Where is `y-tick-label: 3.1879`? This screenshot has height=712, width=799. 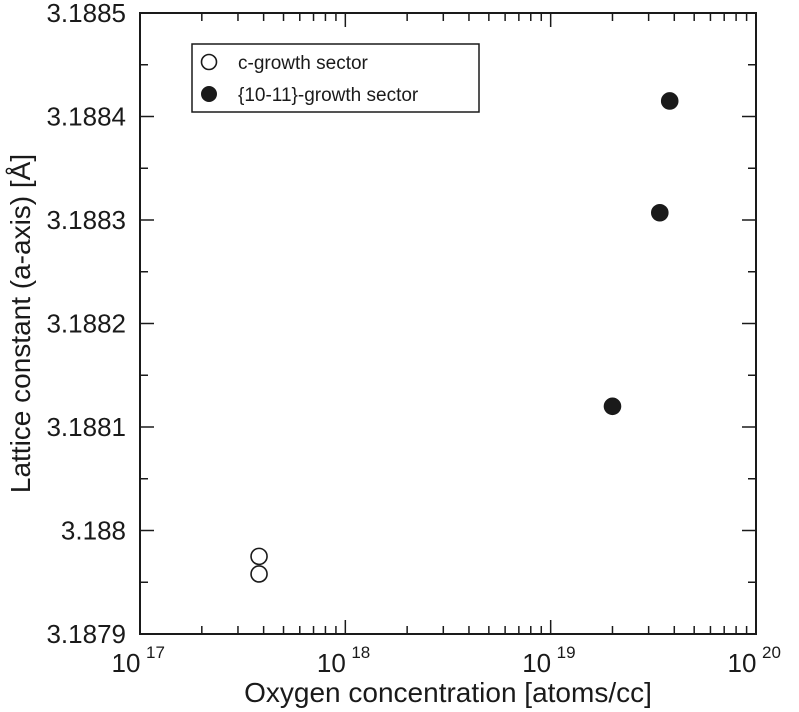 y-tick-label: 3.1879 is located at coordinates (86, 634).